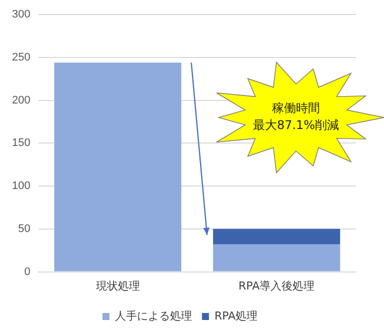  What do you see at coordinates (296, 109) in the screenshot?
I see `annotation: 稼働時間` at bounding box center [296, 109].